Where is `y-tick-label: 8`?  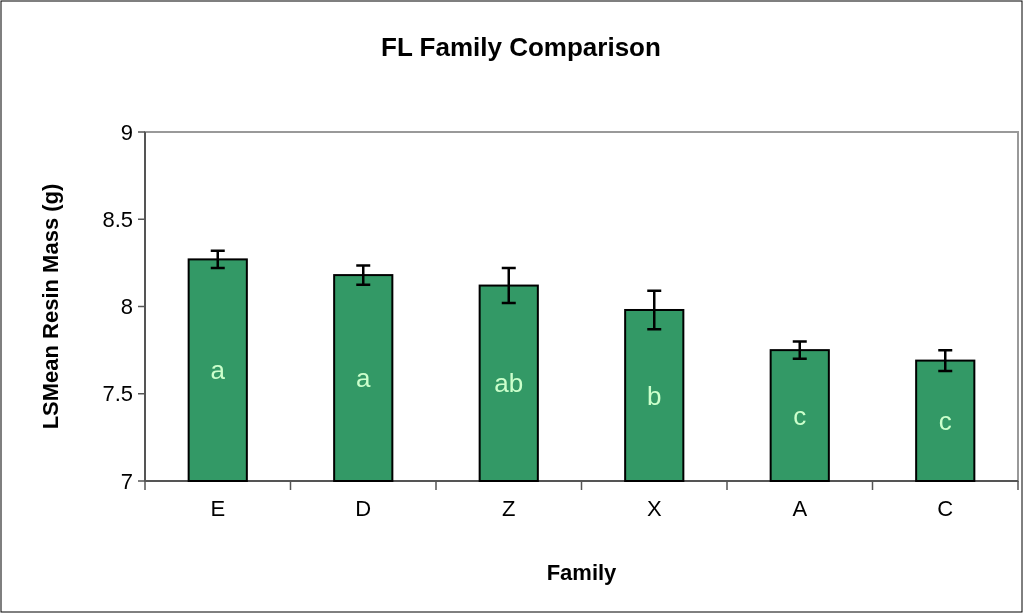 y-tick-label: 8 is located at coordinates (126, 307).